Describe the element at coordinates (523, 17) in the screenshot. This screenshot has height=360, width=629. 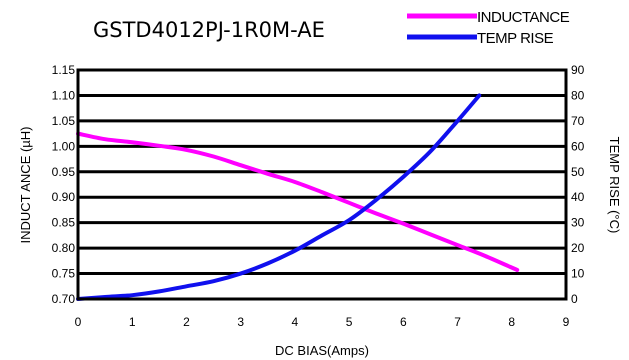
I see `legend-label-inductance: INDUCTANCE` at that location.